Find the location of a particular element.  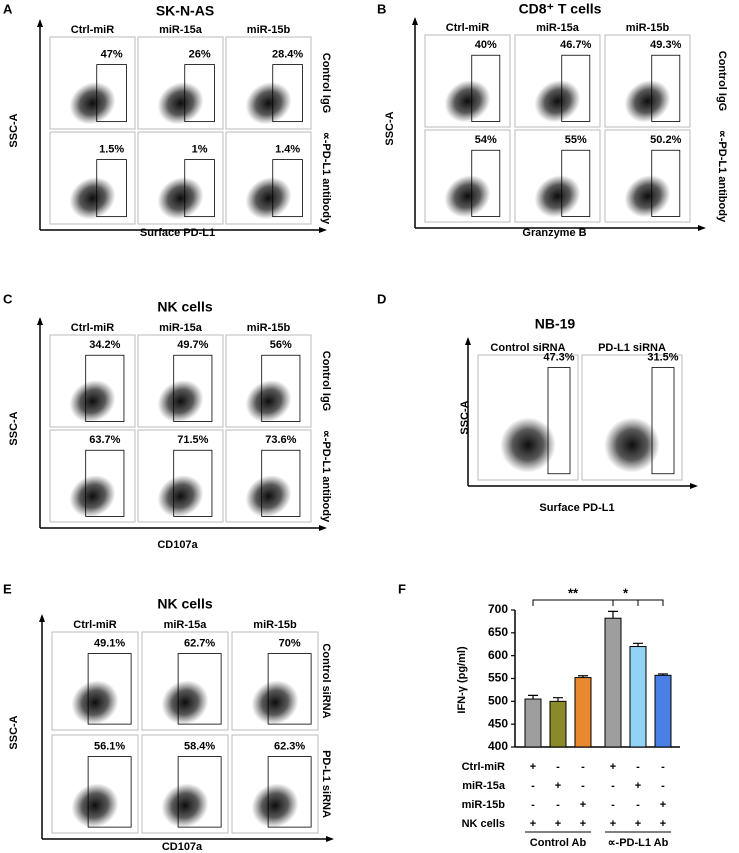

y-tick-label: 650 is located at coordinates (498, 632).